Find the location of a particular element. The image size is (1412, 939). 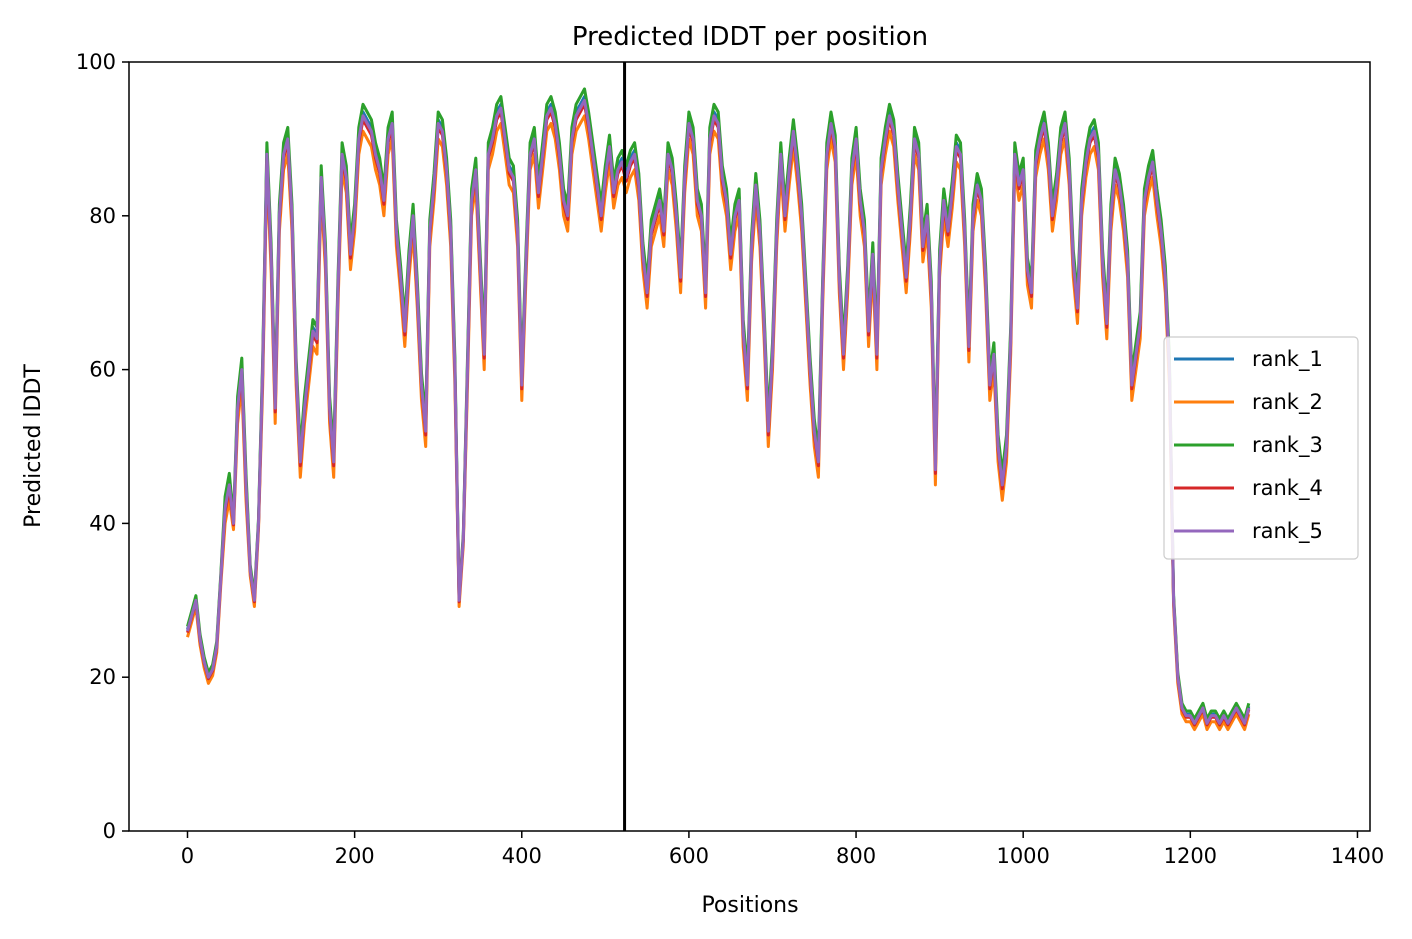

y-axis-ticks: 0 20 40 60 80 100 is located at coordinates (102, 446).